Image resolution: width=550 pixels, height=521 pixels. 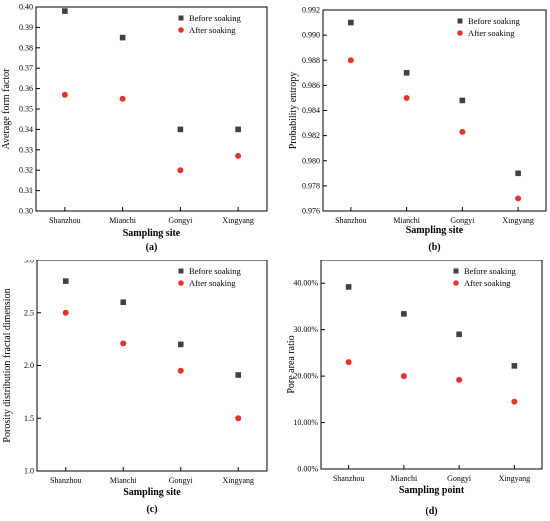 I want to click on y-tick-label: 30.00%, so click(x=305, y=329).